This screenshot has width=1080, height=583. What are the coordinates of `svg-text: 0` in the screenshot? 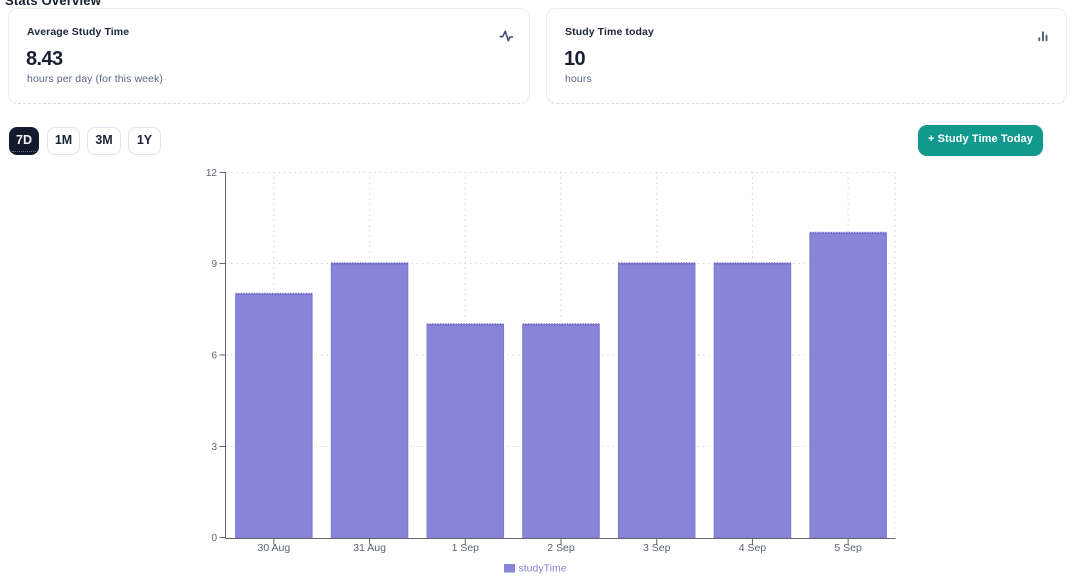 It's located at (214, 538).